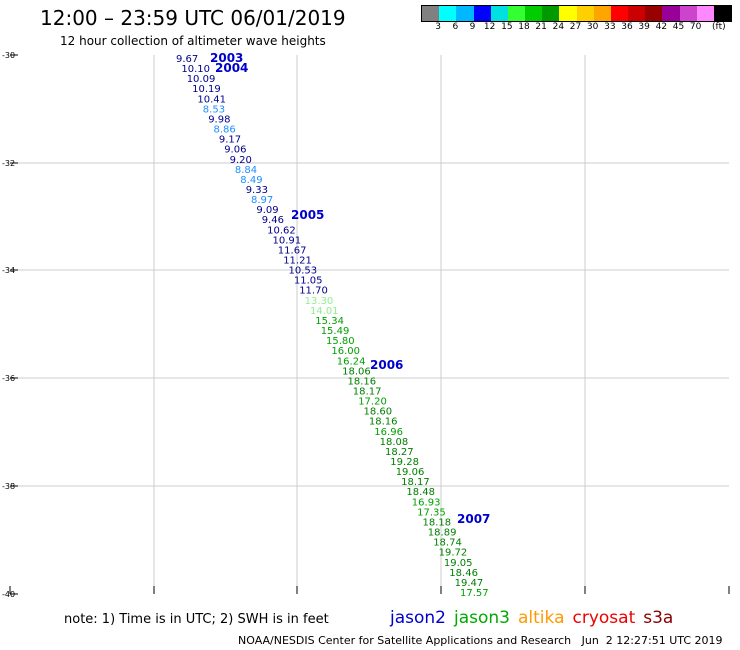 The height and width of the screenshot is (650, 740). What do you see at coordinates (257, 190) in the screenshot?
I see `wave-height-label: 9.33` at bounding box center [257, 190].